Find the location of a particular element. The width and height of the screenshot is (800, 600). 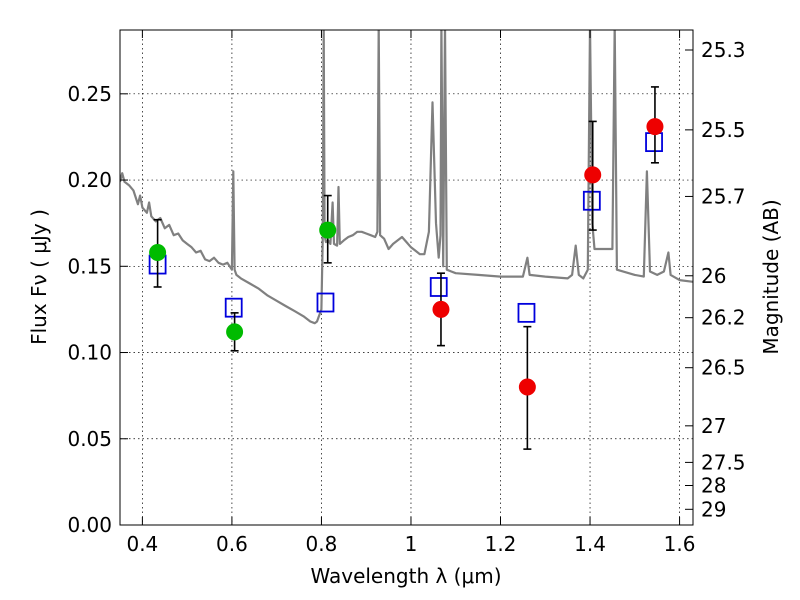

x-tick-label: 1 is located at coordinates (411, 544).